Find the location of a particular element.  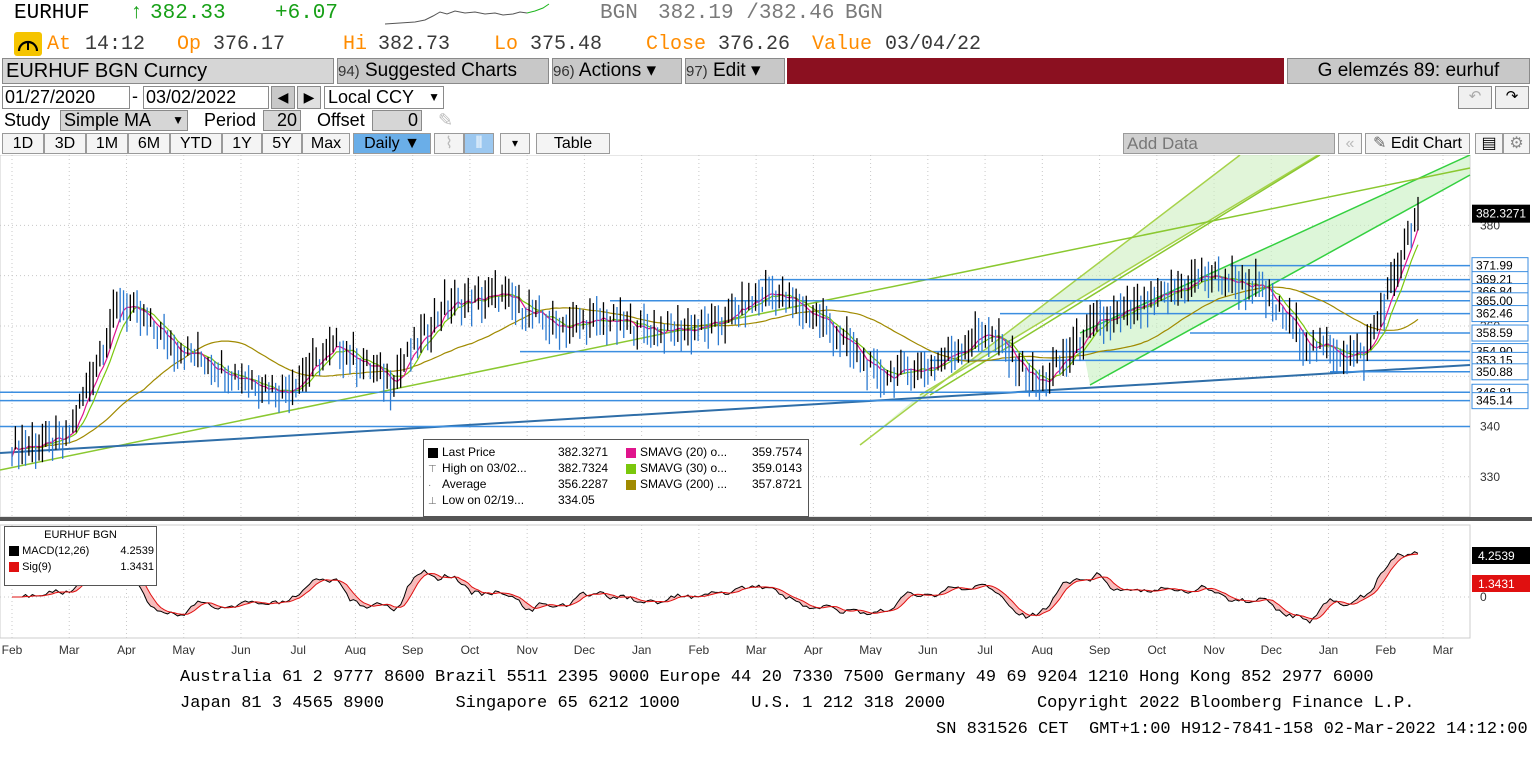

edit-label: Edit ▾ is located at coordinates (736, 70).